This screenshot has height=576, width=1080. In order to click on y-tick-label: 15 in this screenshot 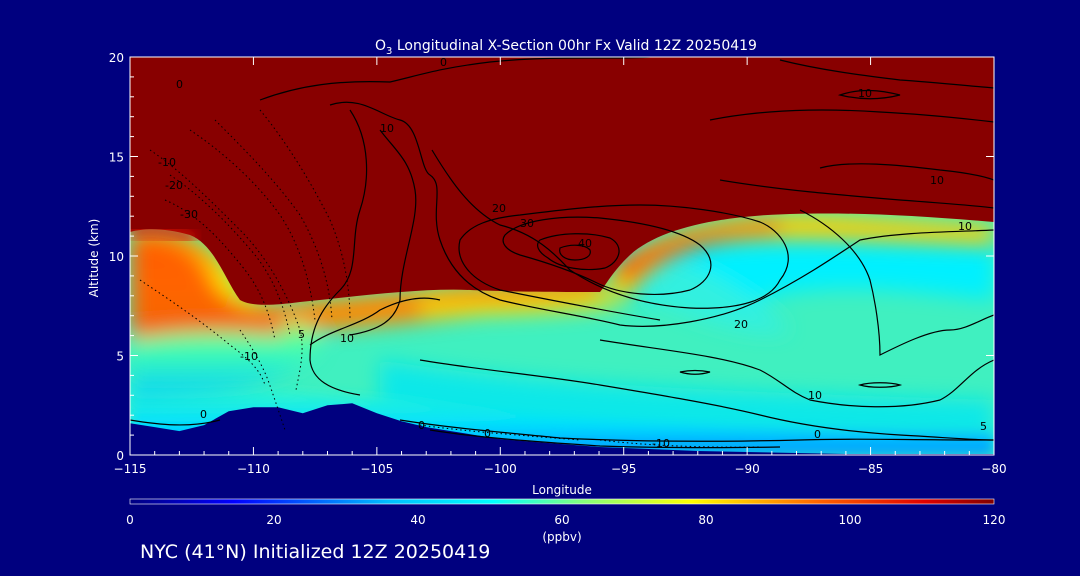, I will do `click(116, 158)`.